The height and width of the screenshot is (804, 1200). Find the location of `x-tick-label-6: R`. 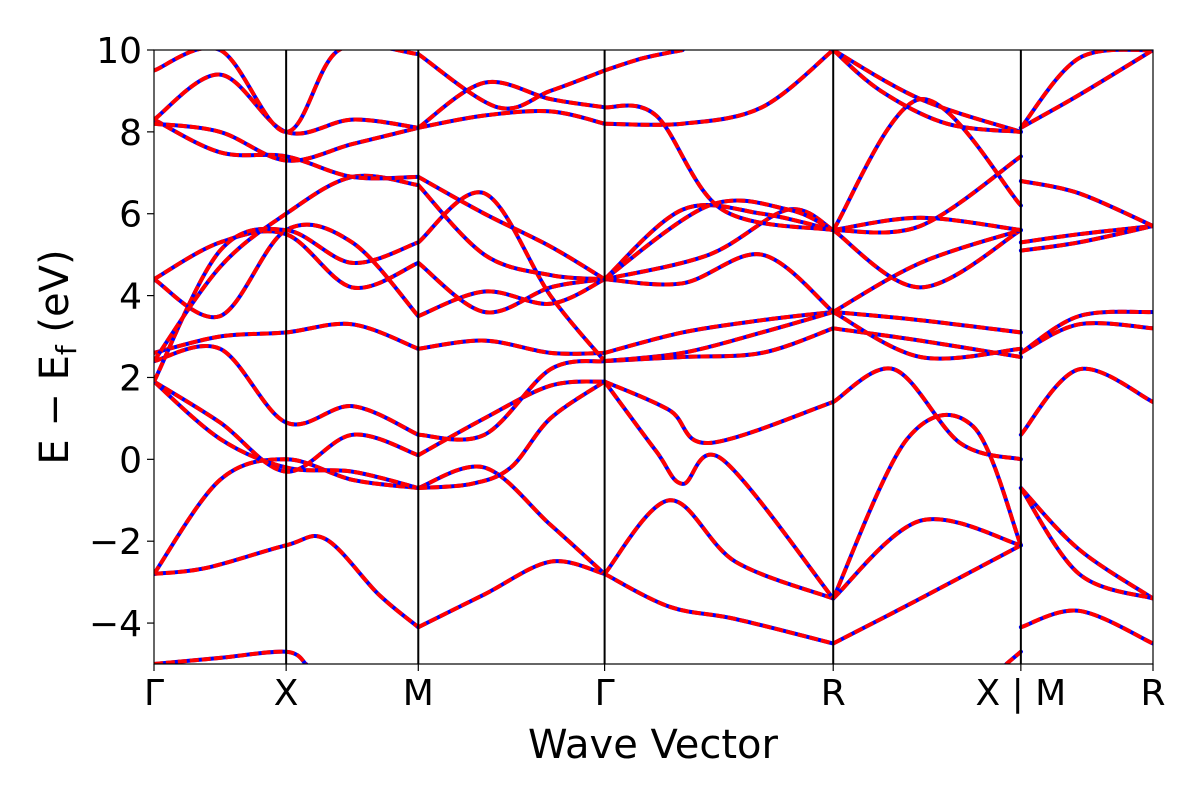

x-tick-label-6: R is located at coordinates (1152, 693).